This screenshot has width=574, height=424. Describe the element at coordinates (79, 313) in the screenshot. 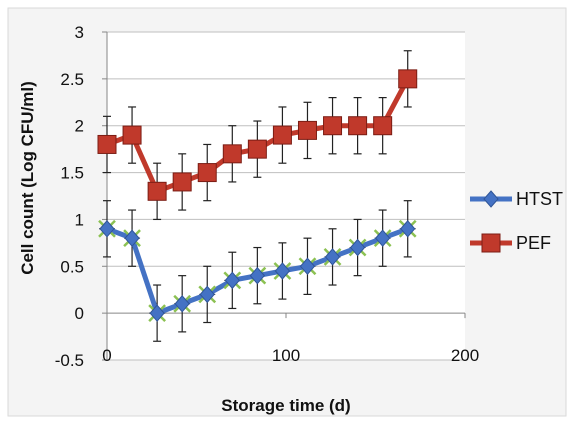

I see `y-tick-label: 0` at that location.